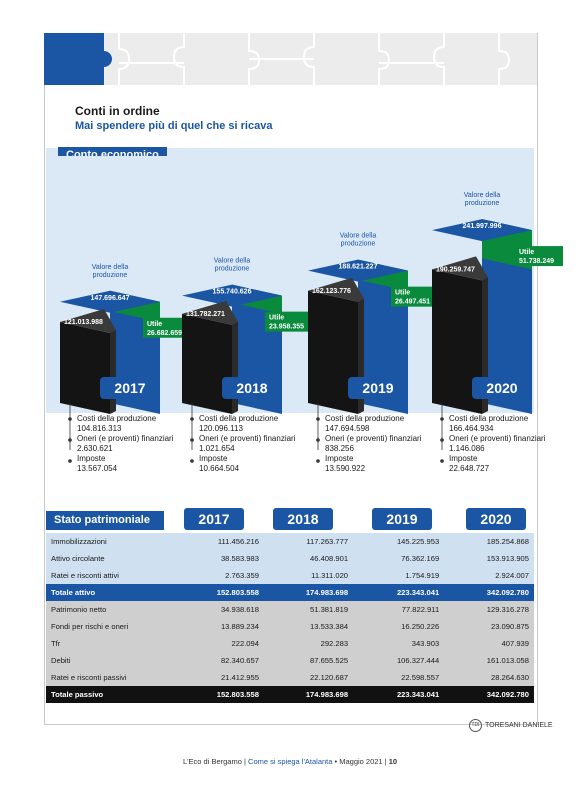 The height and width of the screenshot is (801, 580). I want to click on cell-value: 185.254.868, so click(507, 541).